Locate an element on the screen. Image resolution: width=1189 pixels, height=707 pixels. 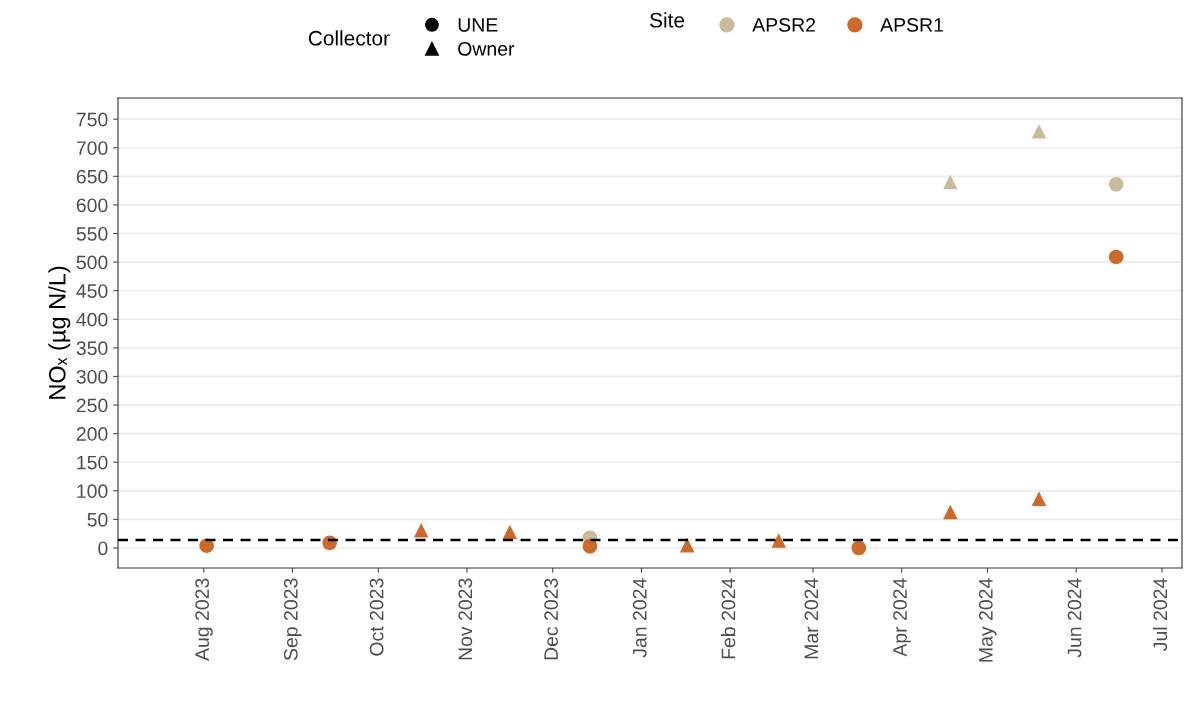
legend-title: Site is located at coordinates (667, 20).